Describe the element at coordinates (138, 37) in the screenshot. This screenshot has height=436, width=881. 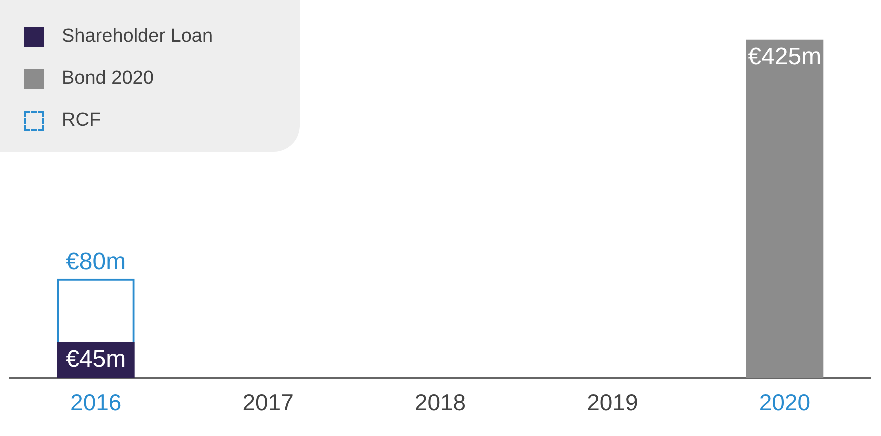
I see `legend-label: Shareholder Loan` at that location.